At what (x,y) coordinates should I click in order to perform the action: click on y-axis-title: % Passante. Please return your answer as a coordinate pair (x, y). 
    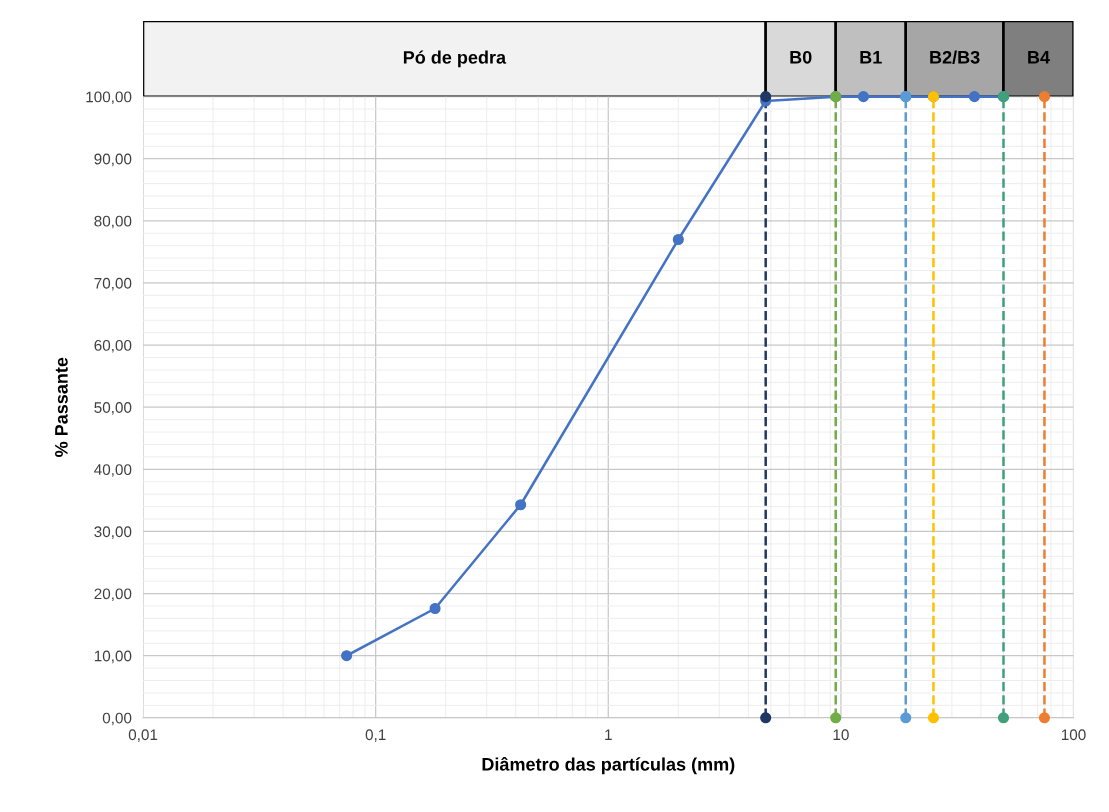
    Looking at the image, I should click on (61, 407).